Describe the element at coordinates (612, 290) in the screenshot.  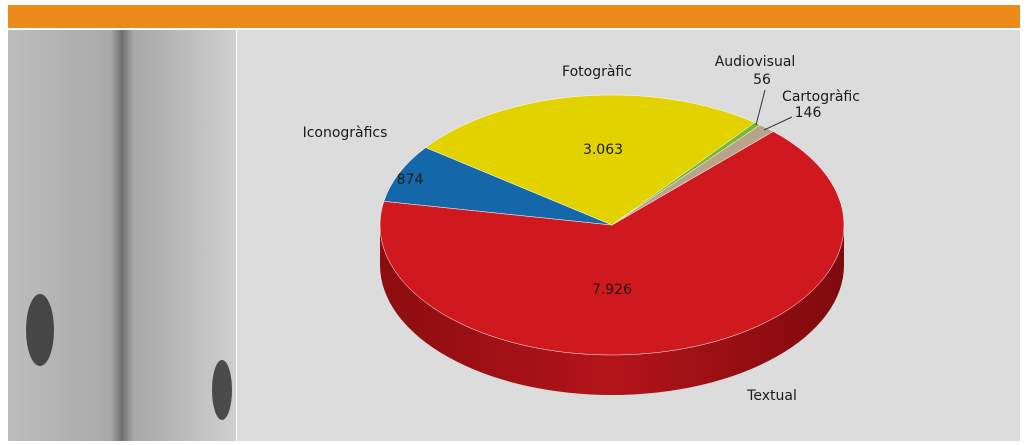
I see `value-label: 7.926` at that location.